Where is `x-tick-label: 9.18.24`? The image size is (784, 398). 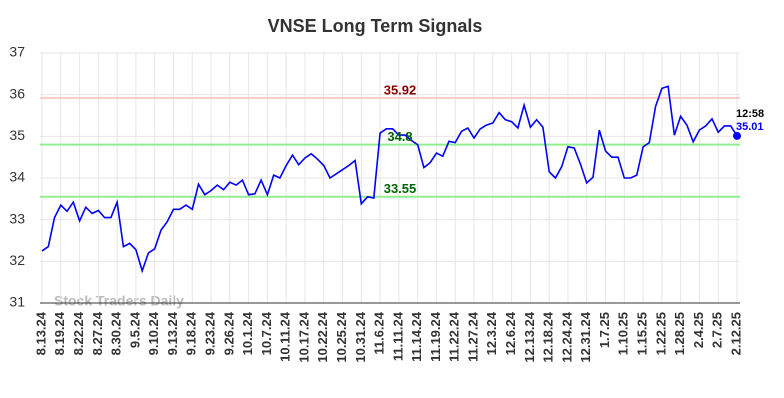 x-tick-label: 9.18.24 is located at coordinates (191, 333).